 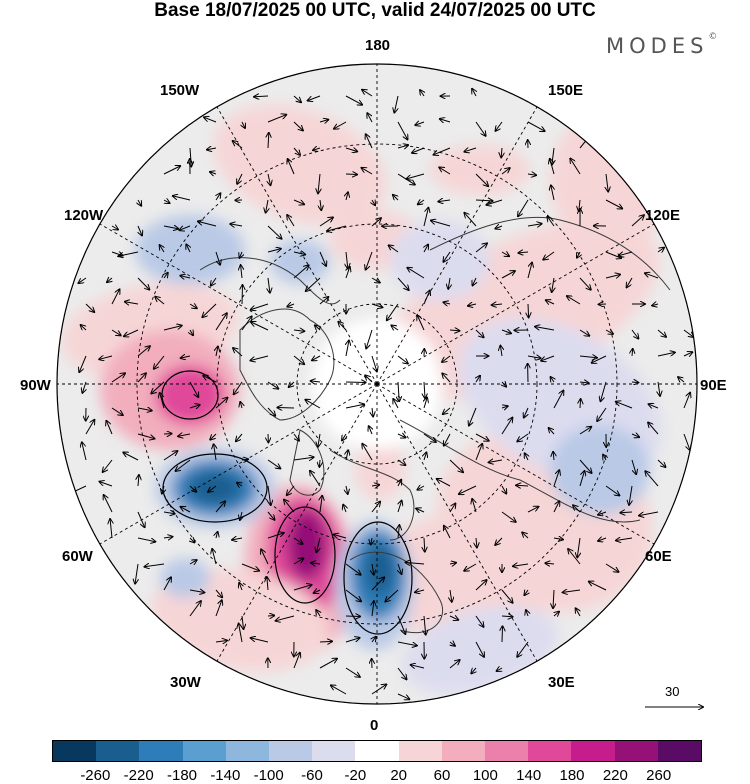 I want to click on colorbar-tick-label: 140, so click(x=528, y=775).